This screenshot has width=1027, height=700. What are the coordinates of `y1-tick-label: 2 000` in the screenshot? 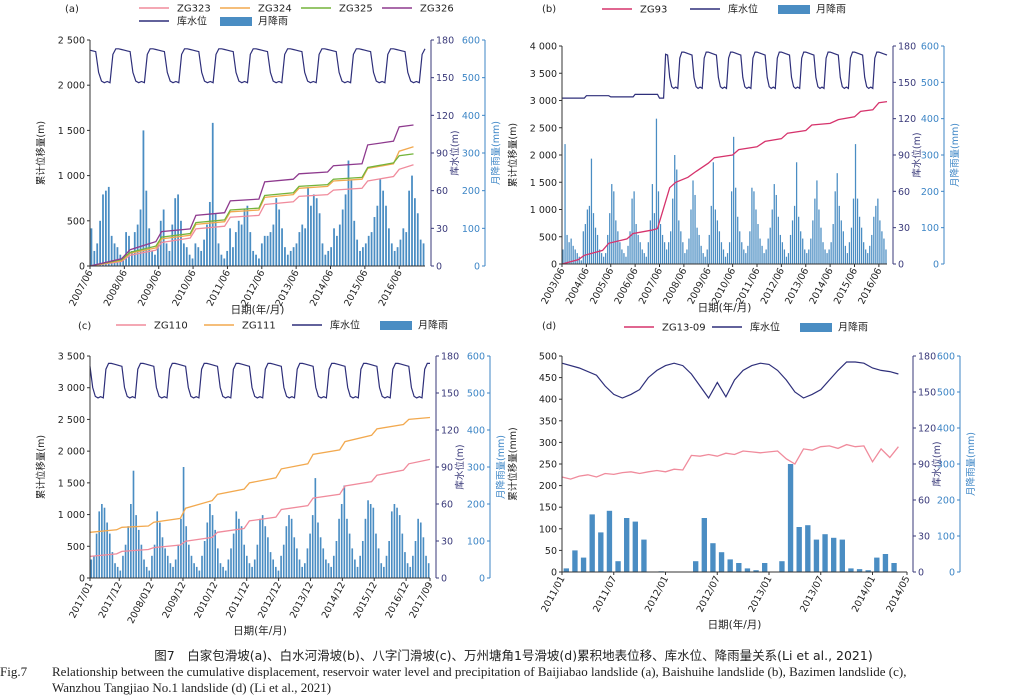 It's located at (71, 86).